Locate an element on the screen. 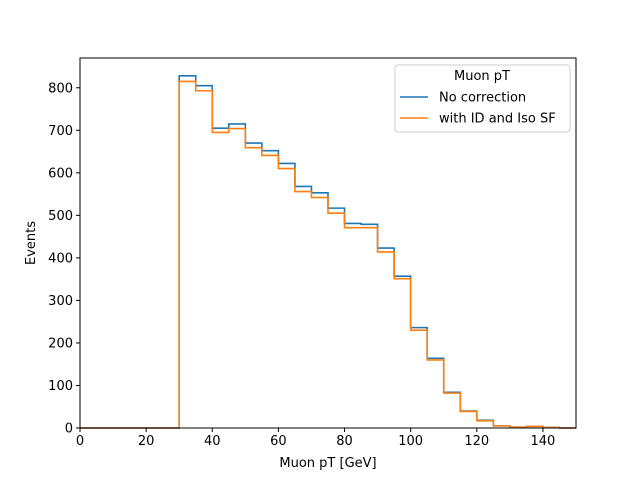 This screenshot has height=480, width=640. y-tick-label: 100 is located at coordinates (60, 386).